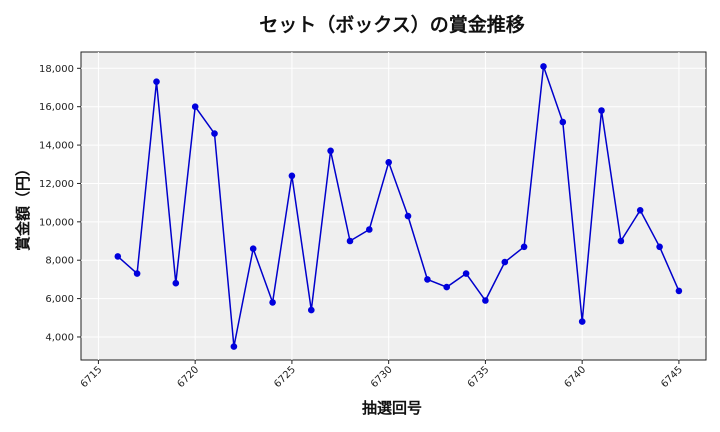 The image size is (720, 432). Describe the element at coordinates (391, 24) in the screenshot. I see `chart-title: セット（ボックス）の賞金推移` at that location.